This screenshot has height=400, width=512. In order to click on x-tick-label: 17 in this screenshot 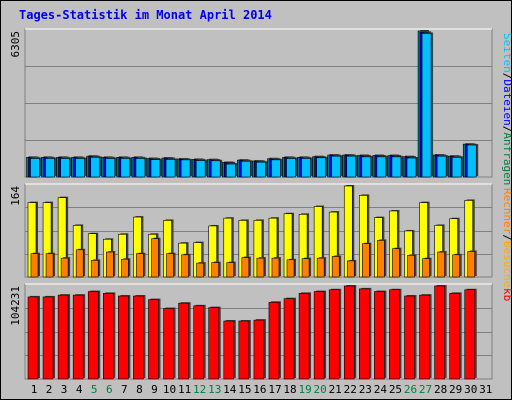, I will do `click(274, 389)`.